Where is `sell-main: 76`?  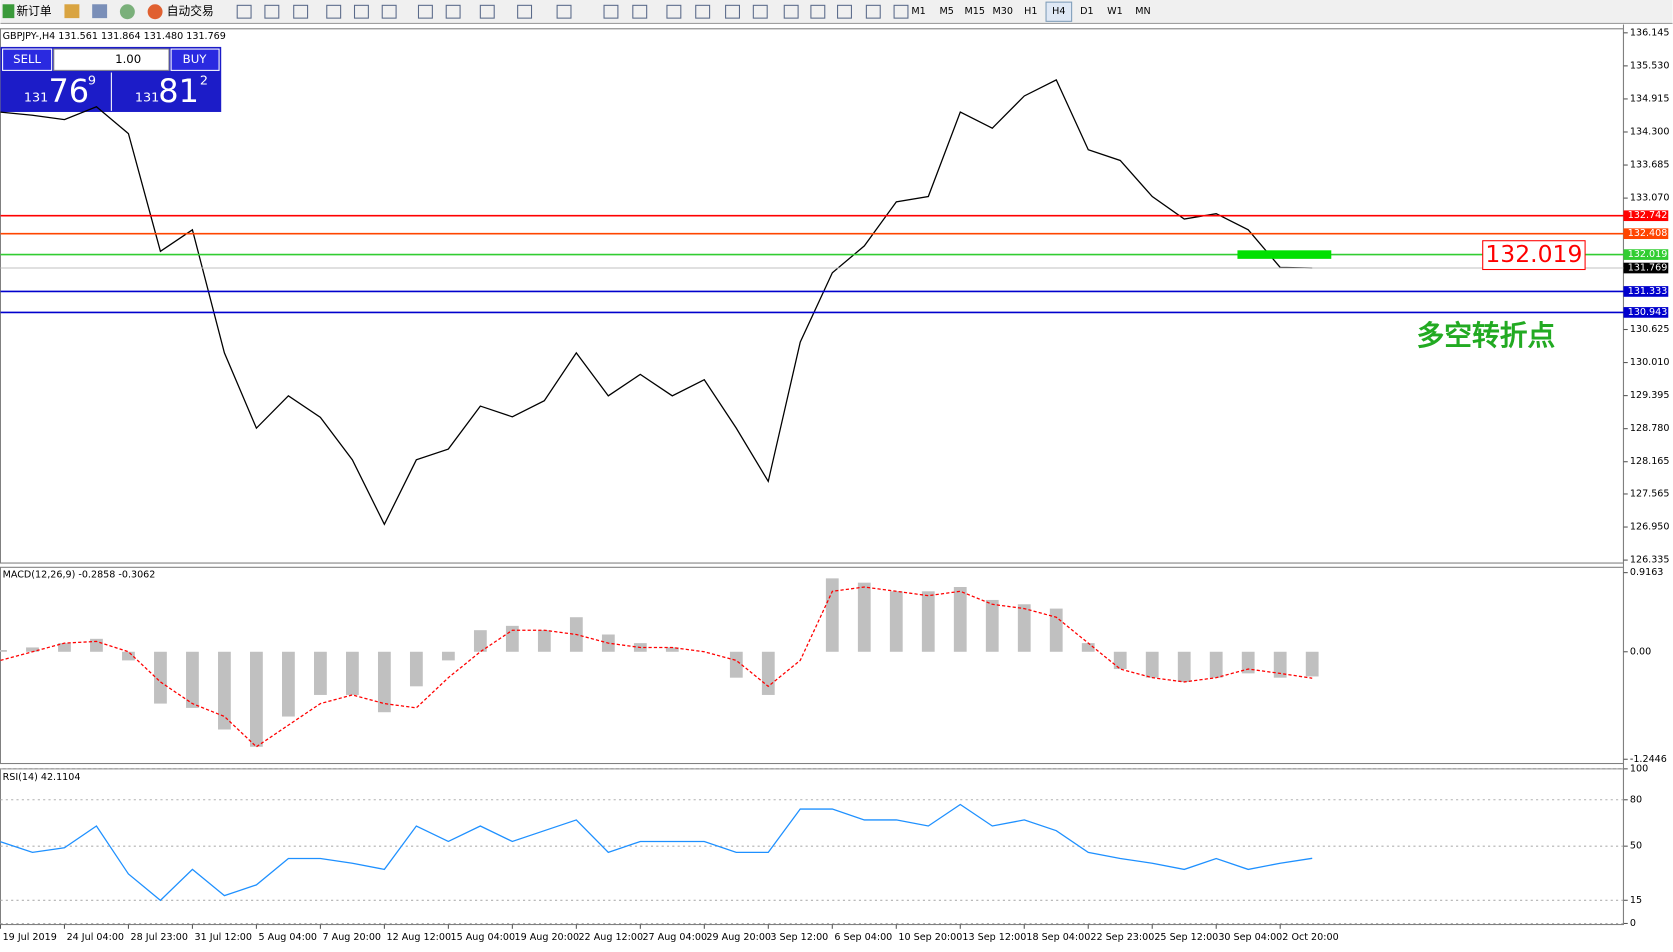 sell-main: 76 is located at coordinates (68, 91).